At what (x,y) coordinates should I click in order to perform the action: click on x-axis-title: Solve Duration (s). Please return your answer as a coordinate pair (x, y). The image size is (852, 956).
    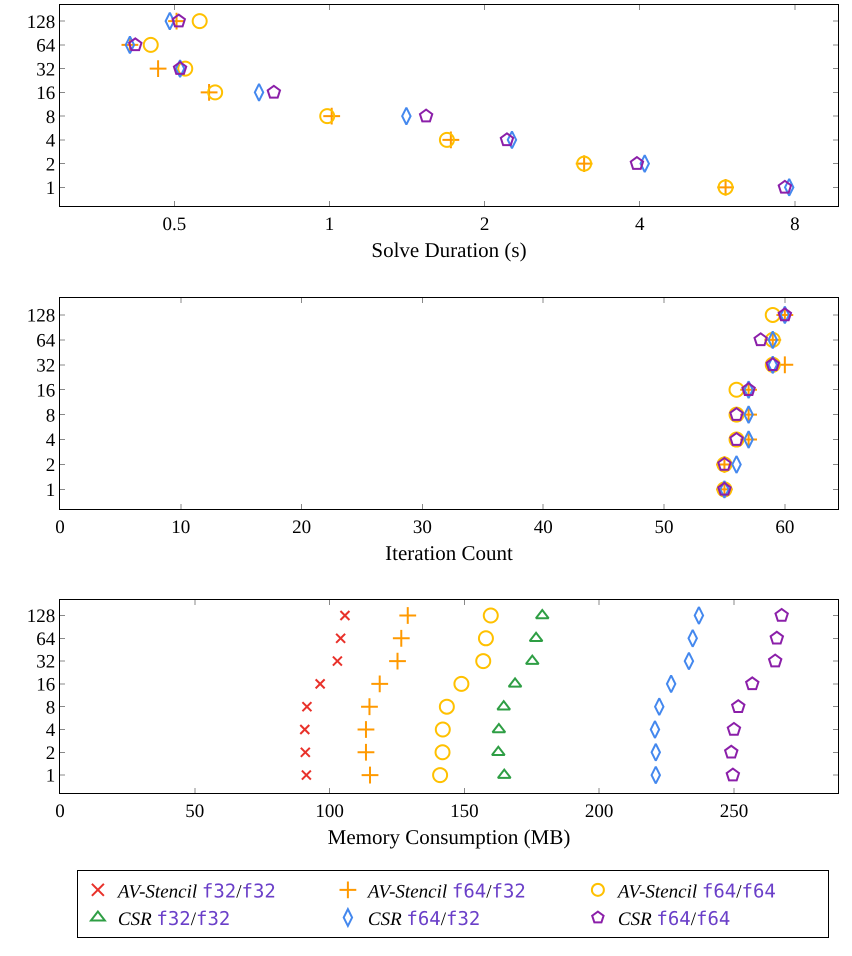
    Looking at the image, I should click on (449, 250).